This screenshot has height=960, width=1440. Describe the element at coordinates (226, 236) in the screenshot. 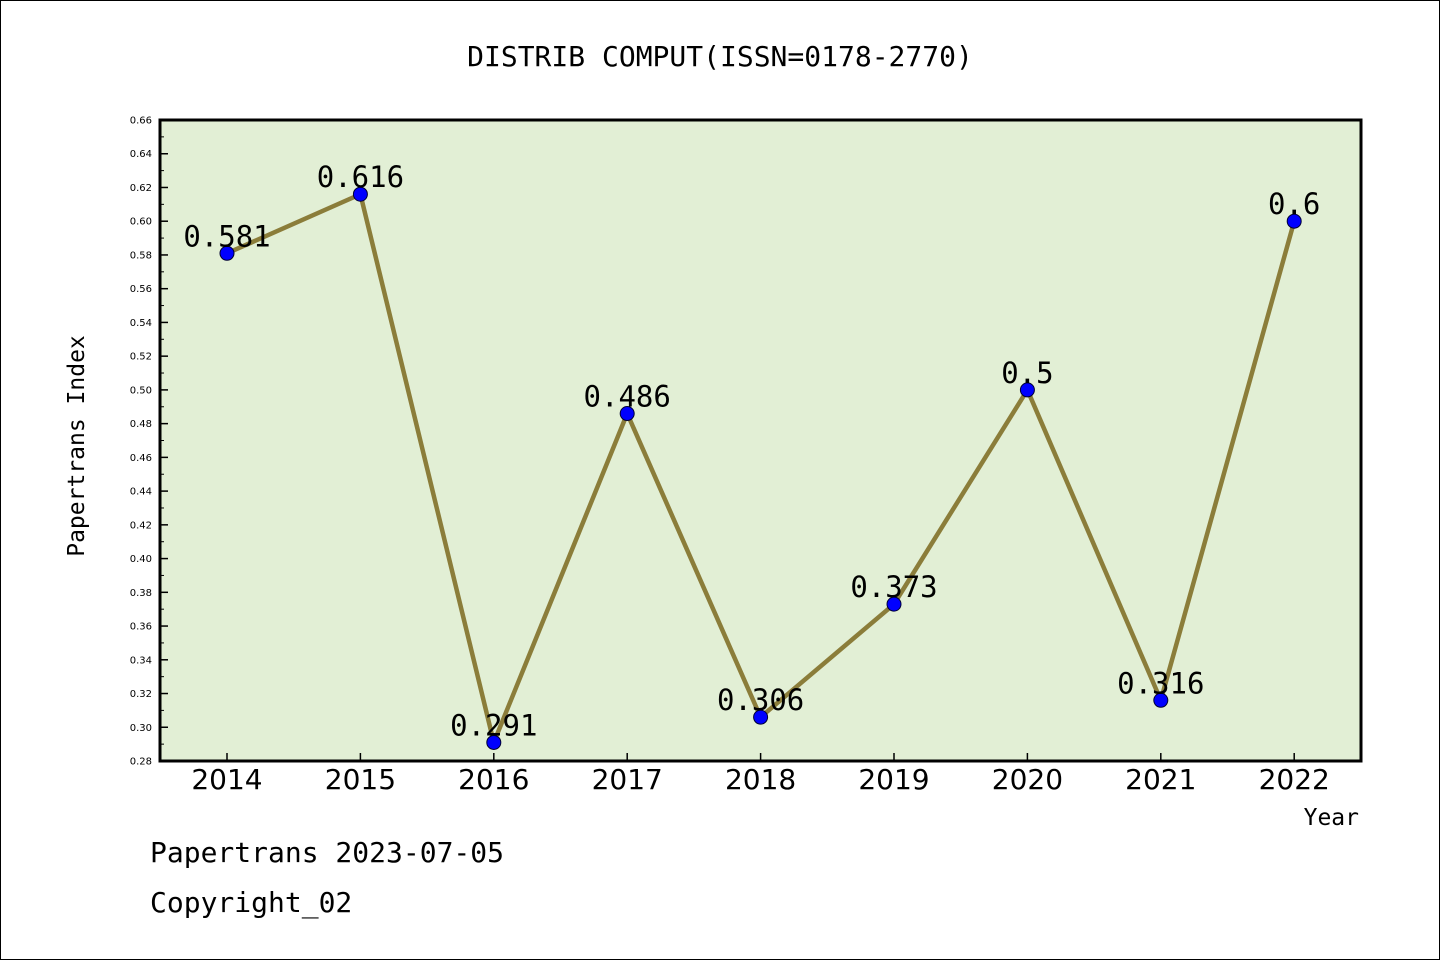

I see `data-label: 0.581` at that location.